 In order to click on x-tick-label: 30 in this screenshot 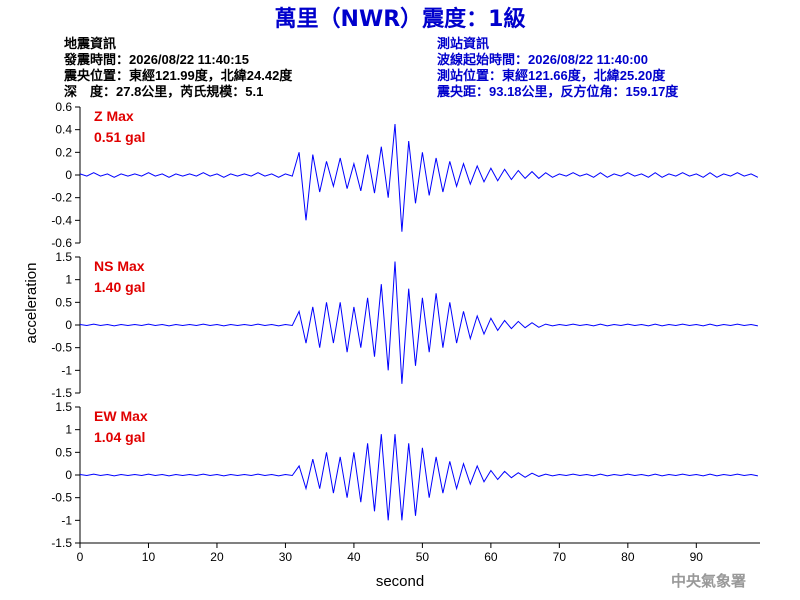, I will do `click(286, 557)`.